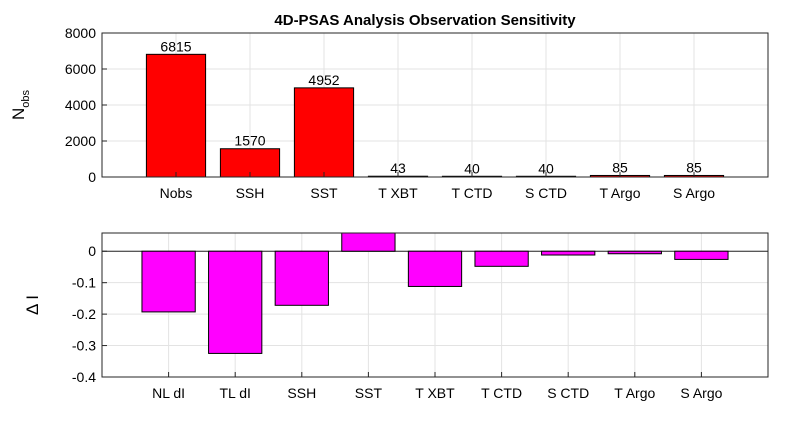  Describe the element at coordinates (323, 80) in the screenshot. I see `top-data-label: 4952` at that location.